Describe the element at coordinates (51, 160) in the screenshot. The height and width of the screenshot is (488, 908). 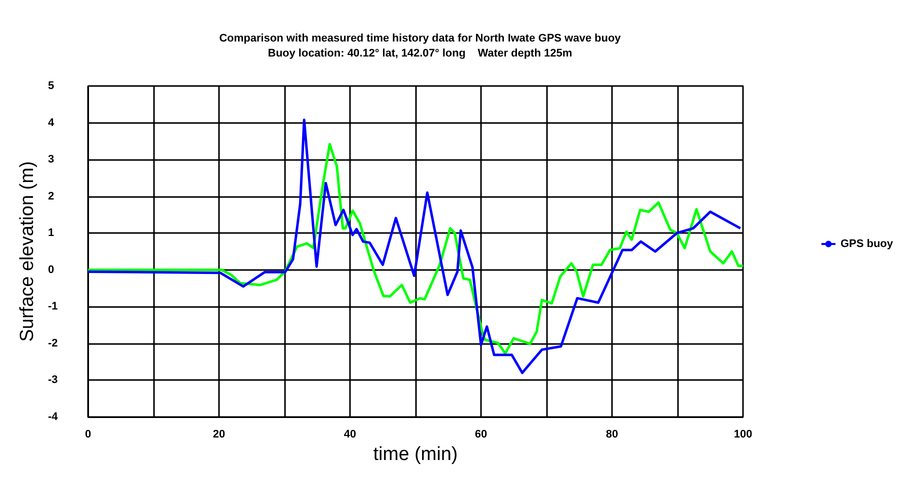
I see `y-tick-label: 3` at that location.